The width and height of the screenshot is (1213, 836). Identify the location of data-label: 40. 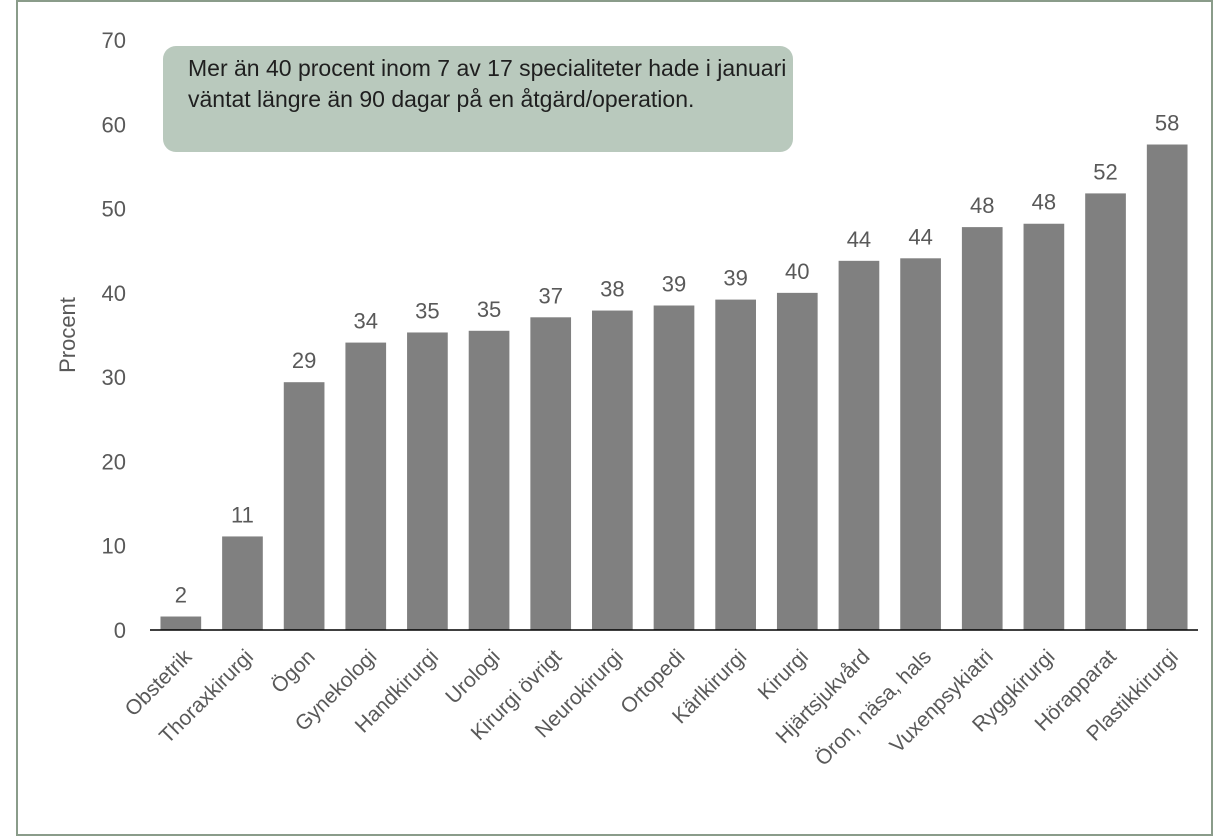
(797, 271).